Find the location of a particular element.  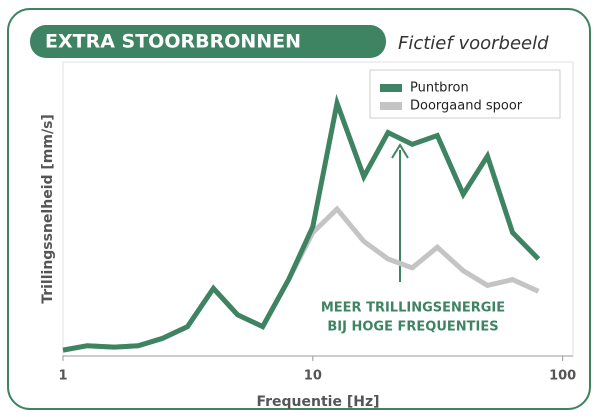

x-axis-label: Frequentie [Hz] is located at coordinates (317, 402).